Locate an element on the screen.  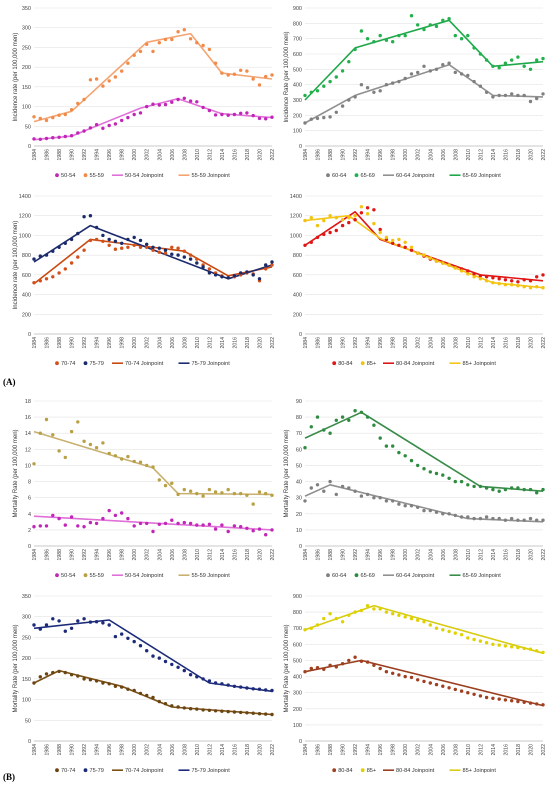
x-tick-label: 2000 is located at coordinates (135, 155).